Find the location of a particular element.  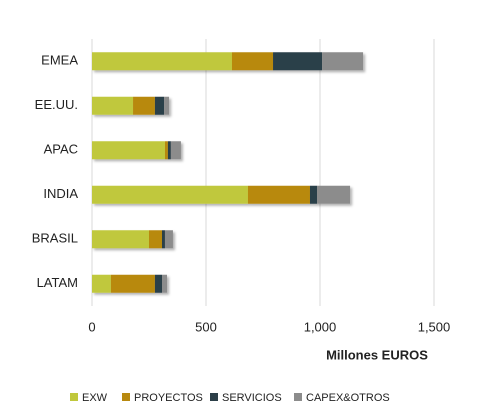

x-tick-label: 0 is located at coordinates (91, 326).